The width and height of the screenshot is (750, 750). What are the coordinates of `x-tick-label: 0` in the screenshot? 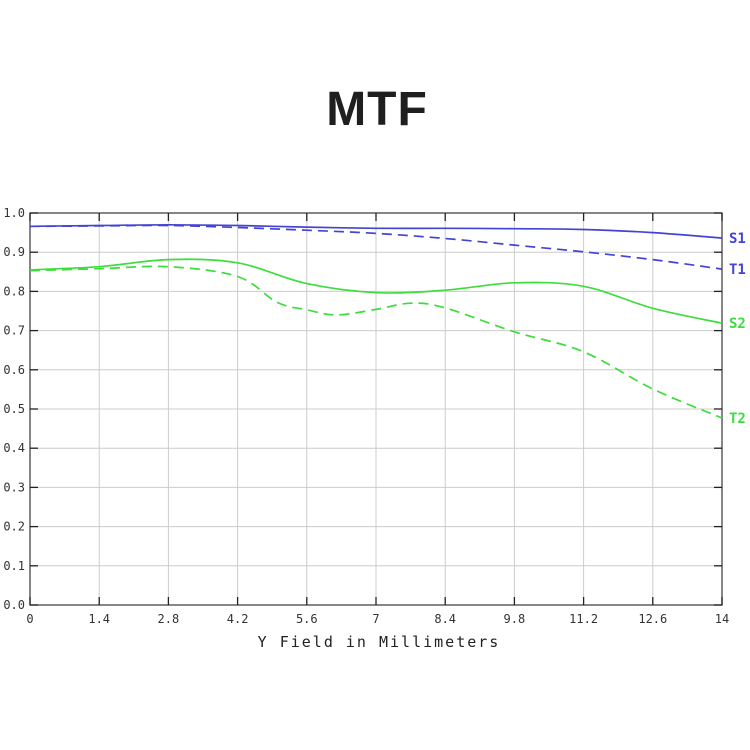 It's located at (29, 619).